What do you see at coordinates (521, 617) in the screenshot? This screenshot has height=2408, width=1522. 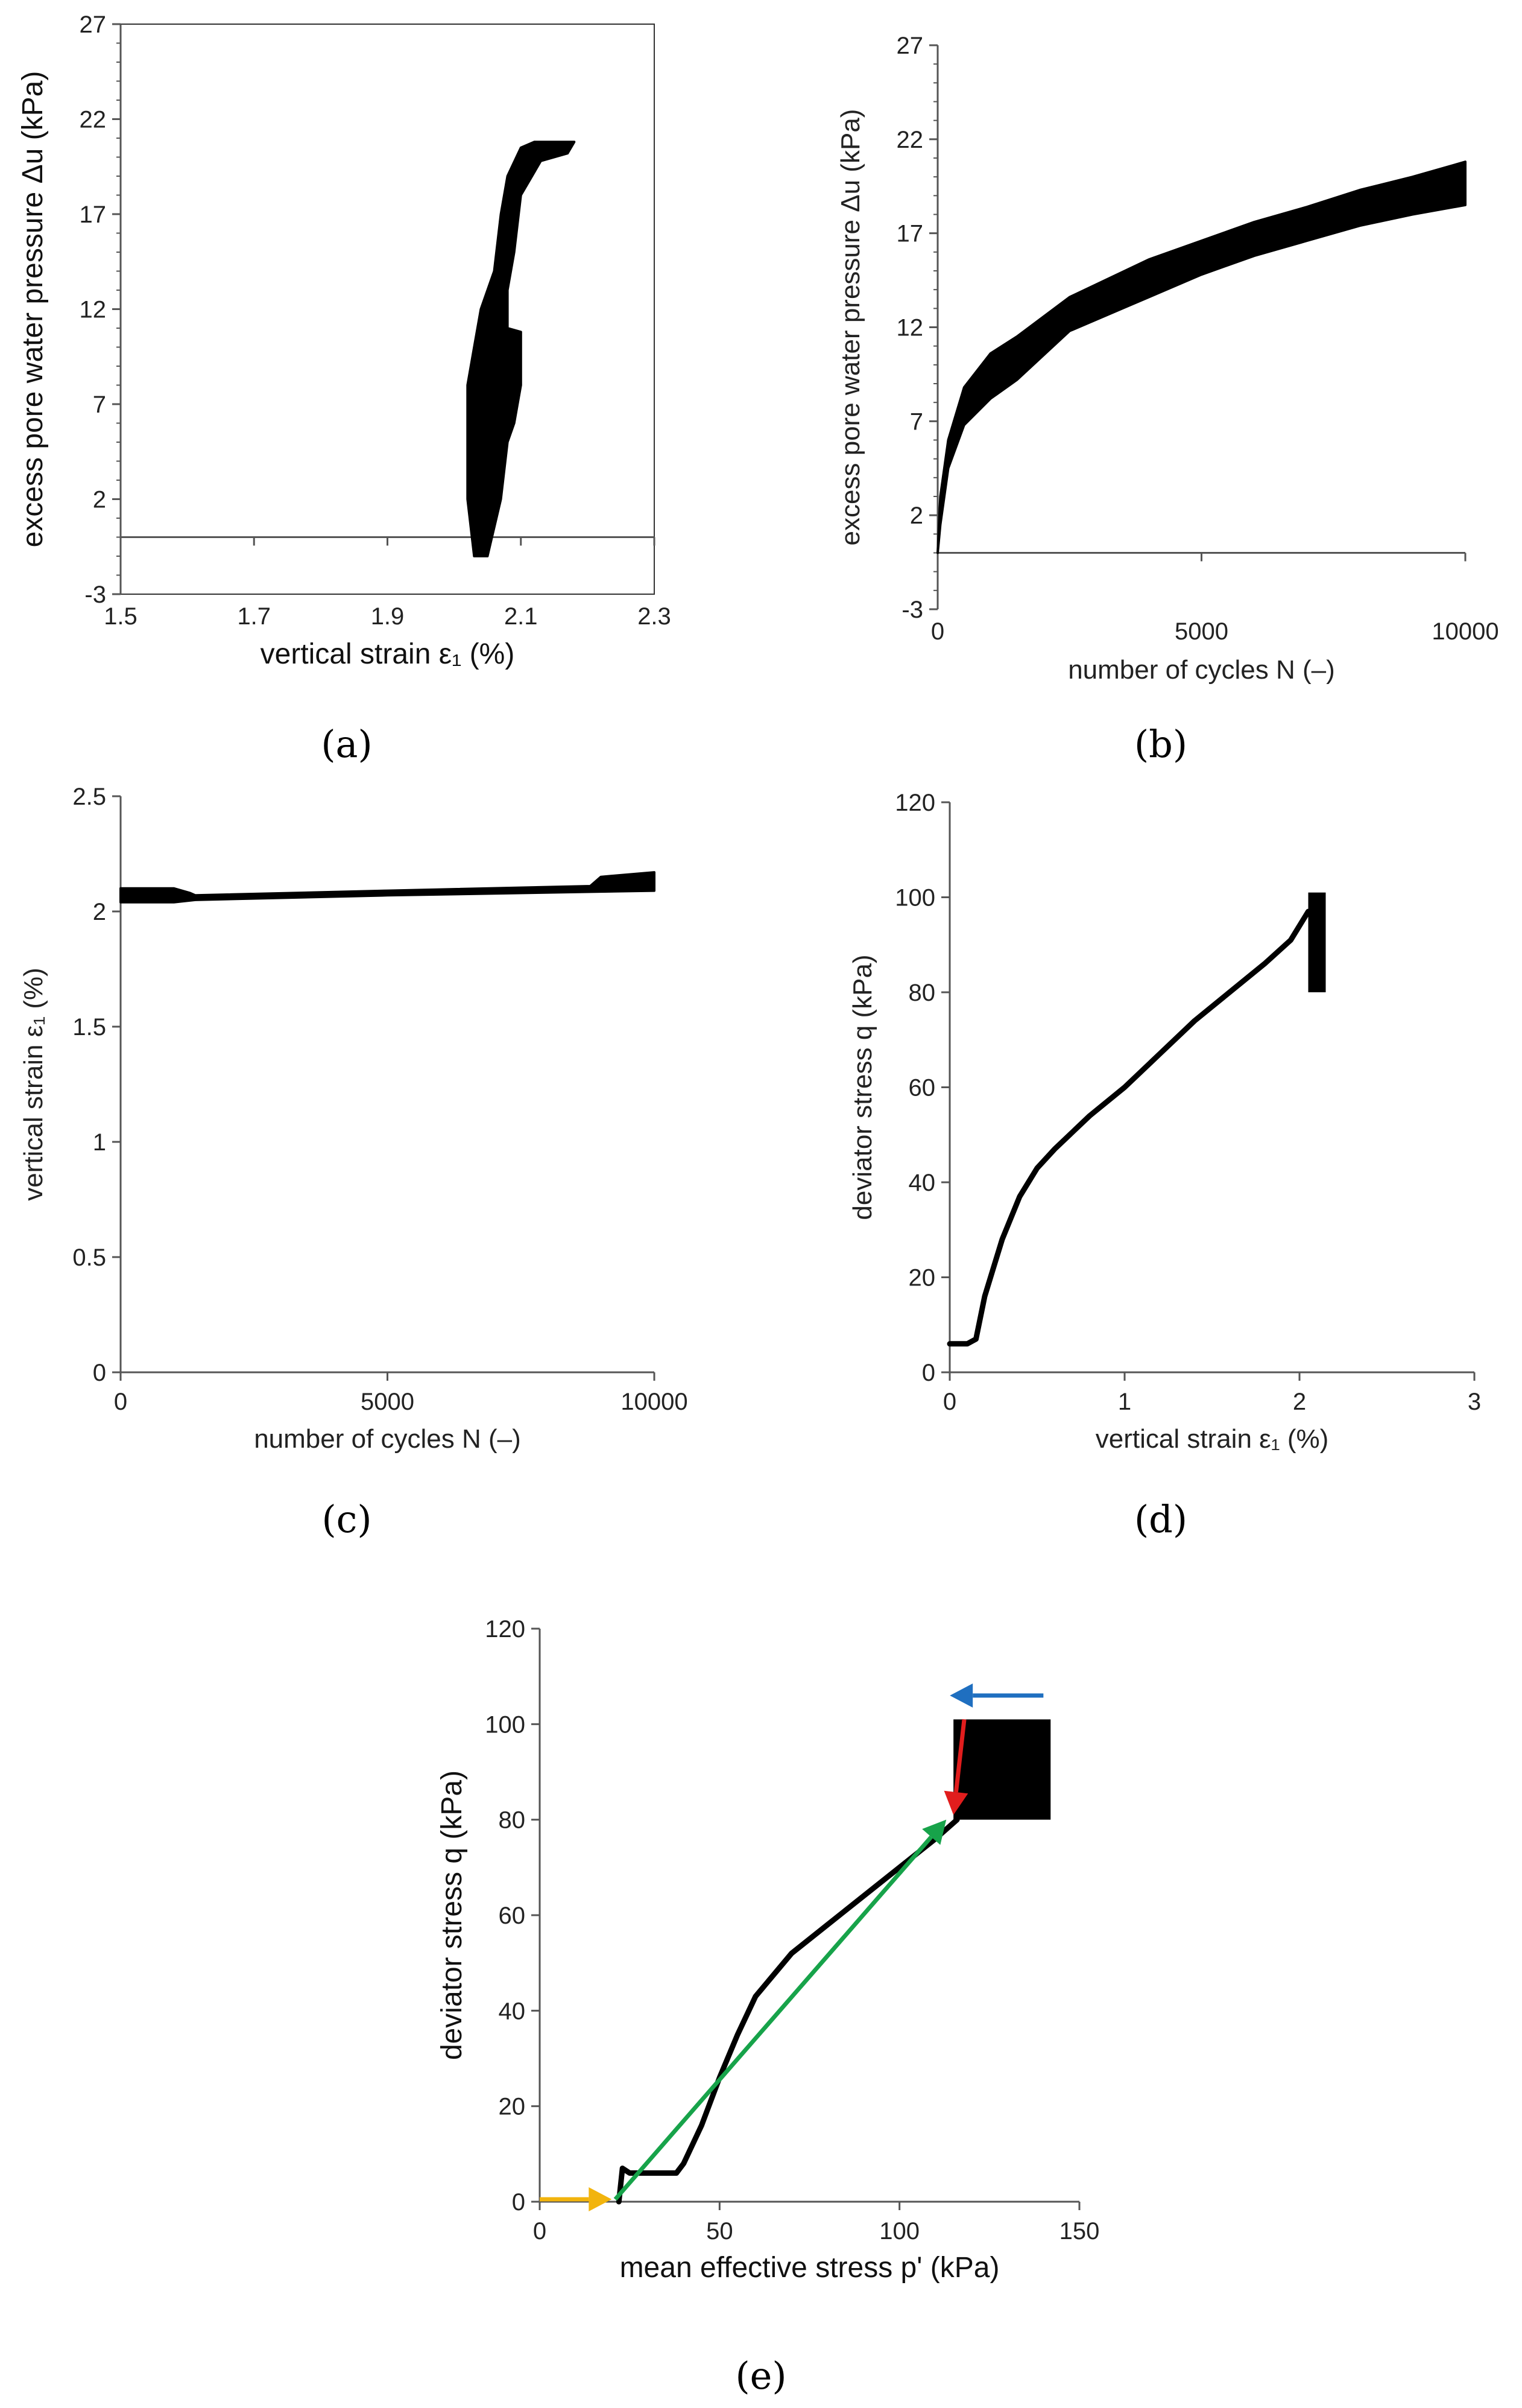 I see `x-tick-label: 2.1` at bounding box center [521, 617].